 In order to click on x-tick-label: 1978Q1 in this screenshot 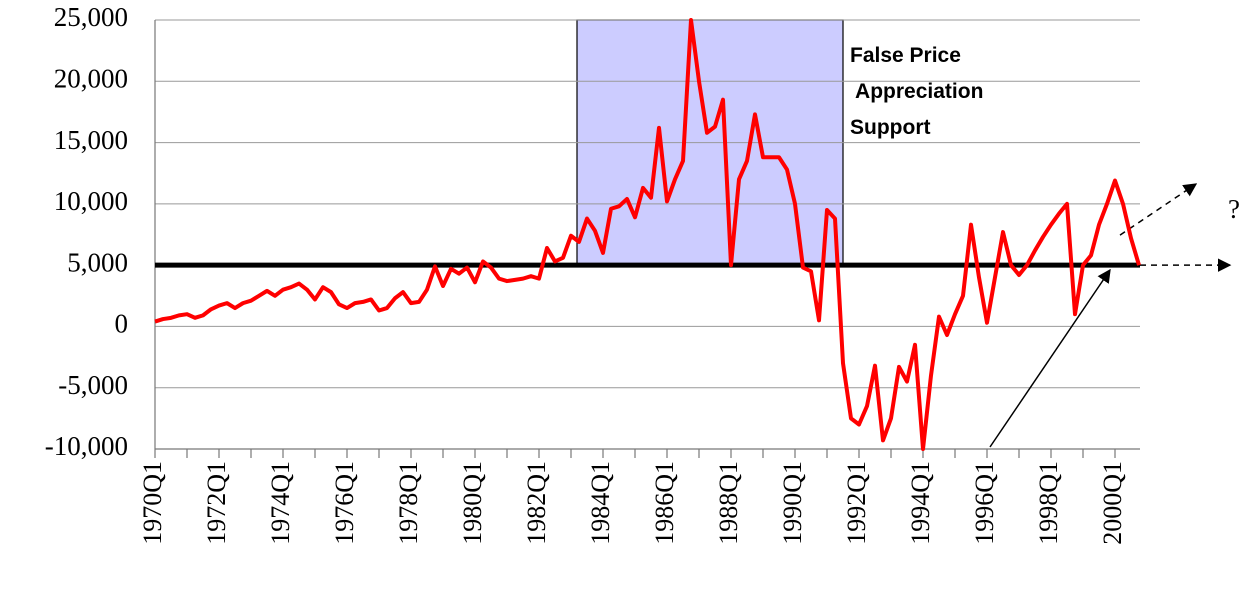, I will do `click(408, 503)`.